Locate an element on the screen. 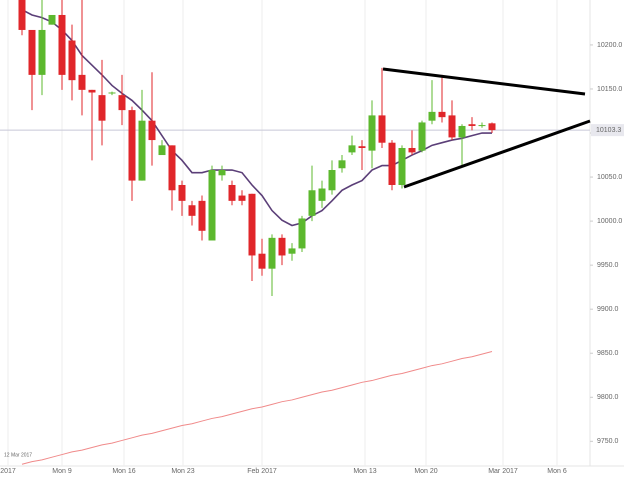 The image size is (624, 479). y-tick-label: 10050.0 is located at coordinates (609, 177).